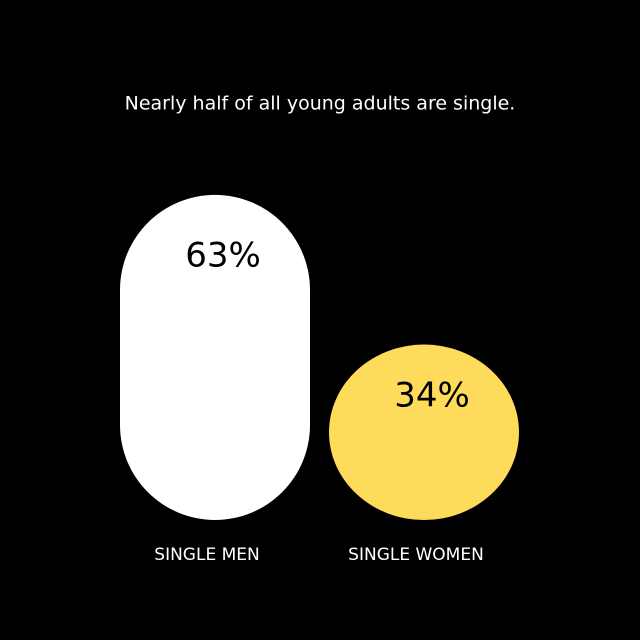 This screenshot has height=640, width=640. What do you see at coordinates (416, 555) in the screenshot?
I see `category-label: SINGLE WOMEN` at bounding box center [416, 555].